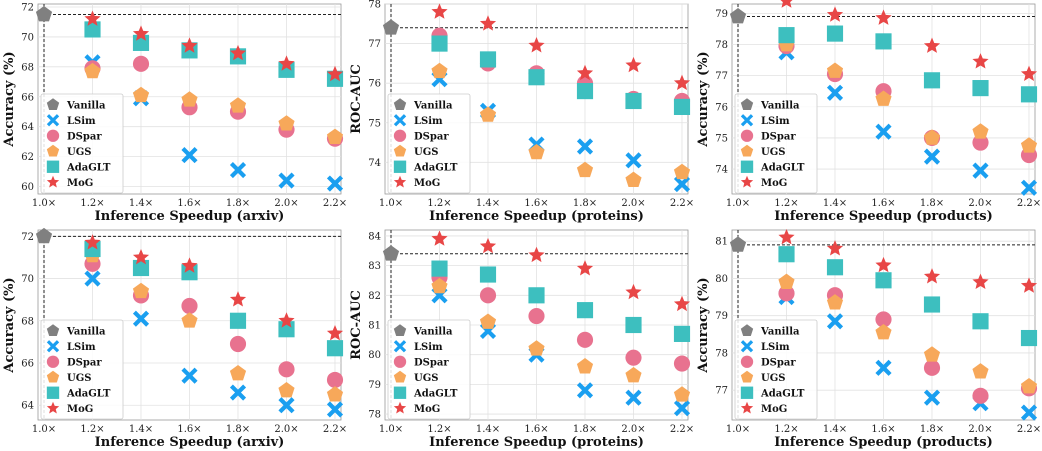 This screenshot has height=451, width=1042. What do you see at coordinates (92, 429) in the screenshot?
I see `x-tick-label: 1.2×` at bounding box center [92, 429].